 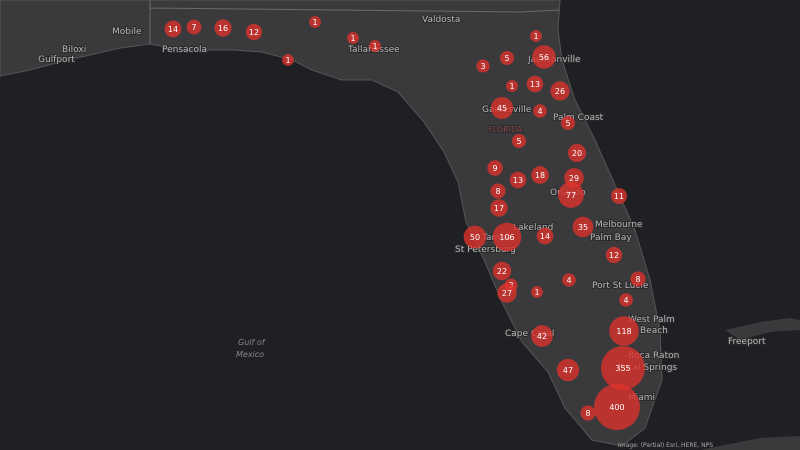 I want to click on place-label: Biloxi, so click(x=74, y=50).